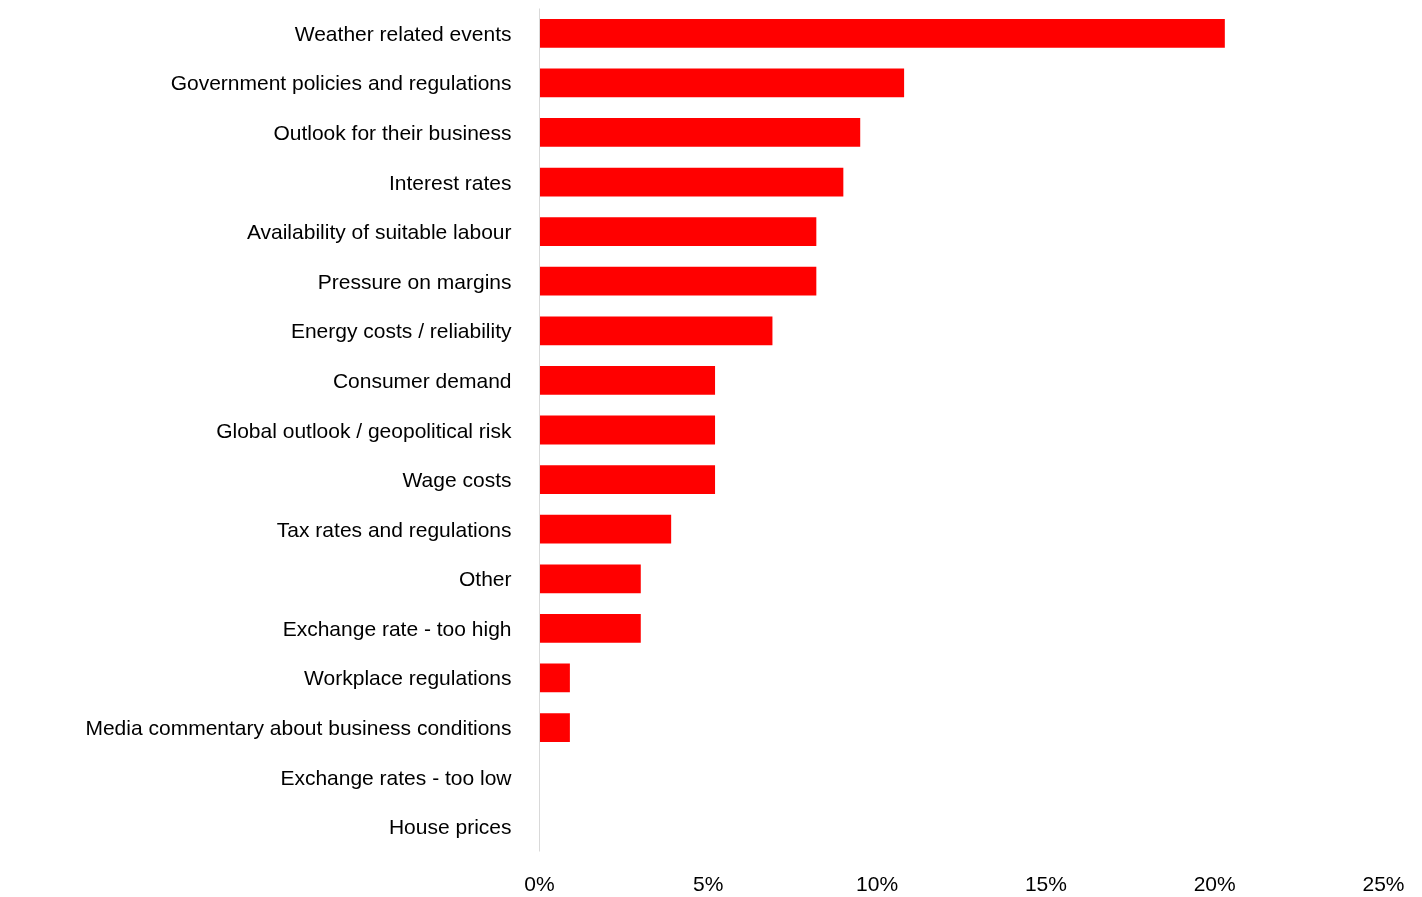  I want to click on y-tick-label: Tax rates and regulations, so click(394, 529).